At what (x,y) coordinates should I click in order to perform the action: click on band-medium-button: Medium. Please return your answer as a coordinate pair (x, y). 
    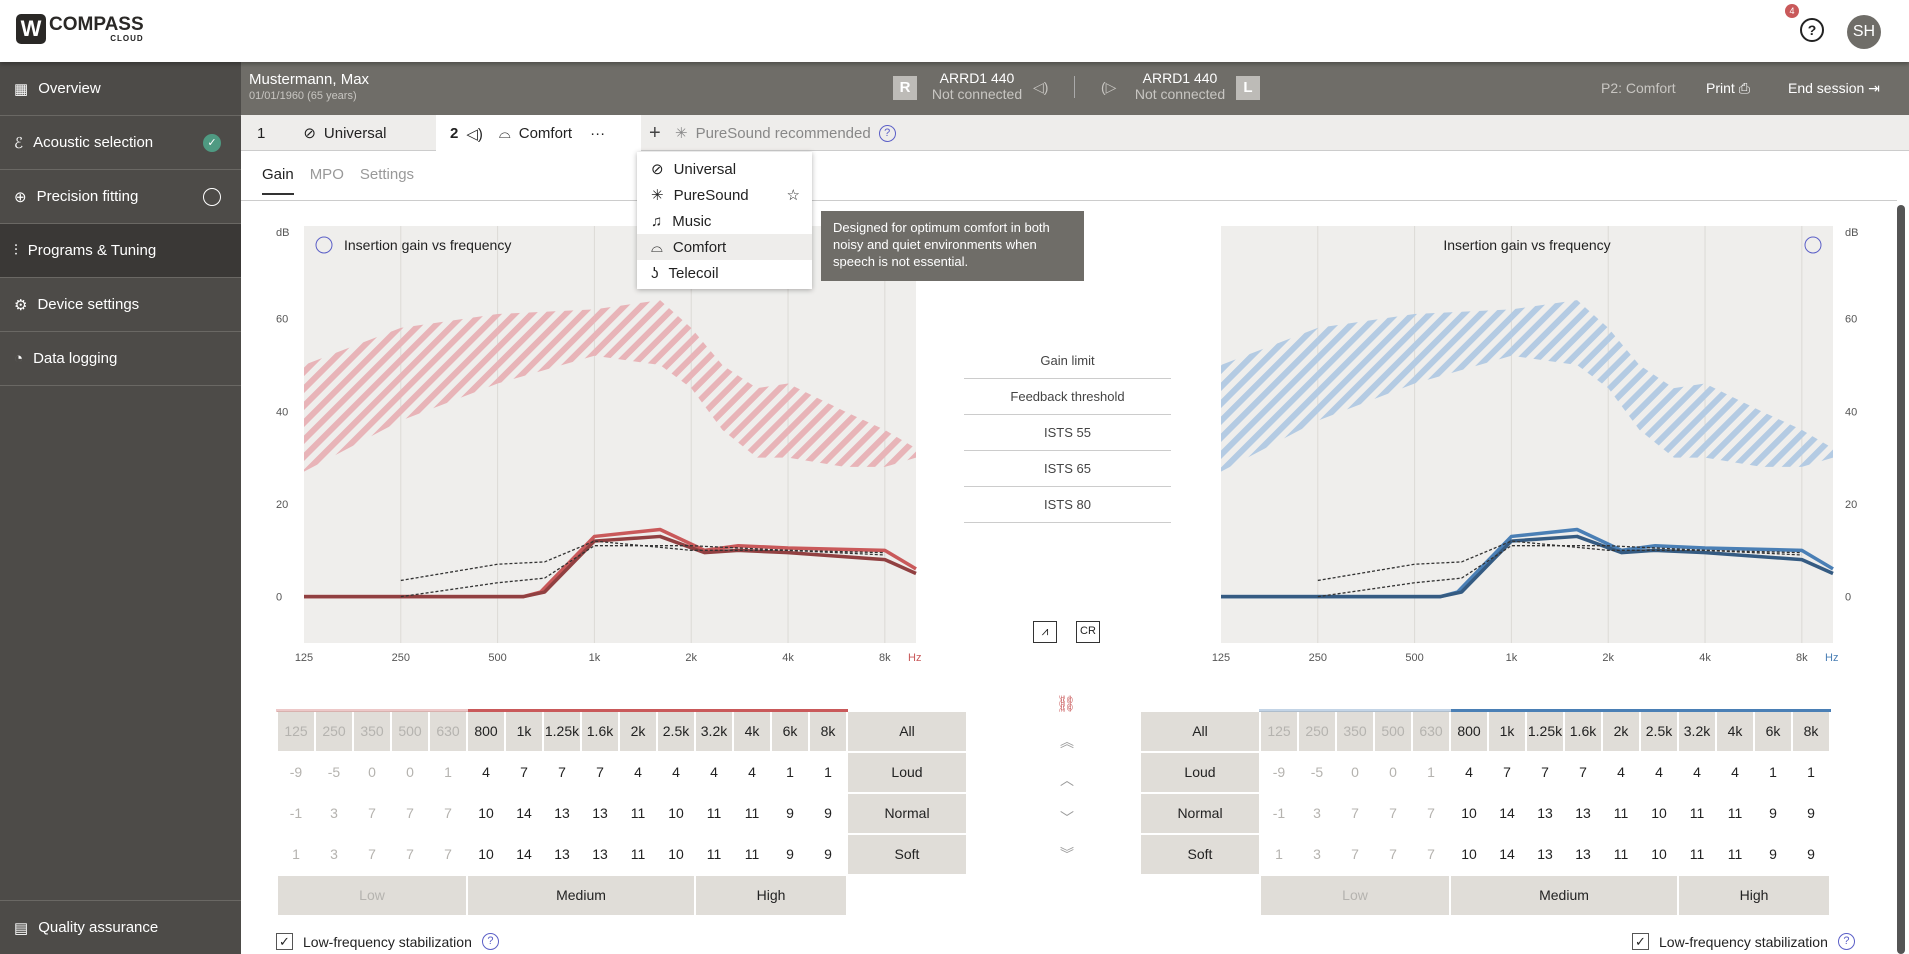
    Looking at the image, I should click on (581, 895).